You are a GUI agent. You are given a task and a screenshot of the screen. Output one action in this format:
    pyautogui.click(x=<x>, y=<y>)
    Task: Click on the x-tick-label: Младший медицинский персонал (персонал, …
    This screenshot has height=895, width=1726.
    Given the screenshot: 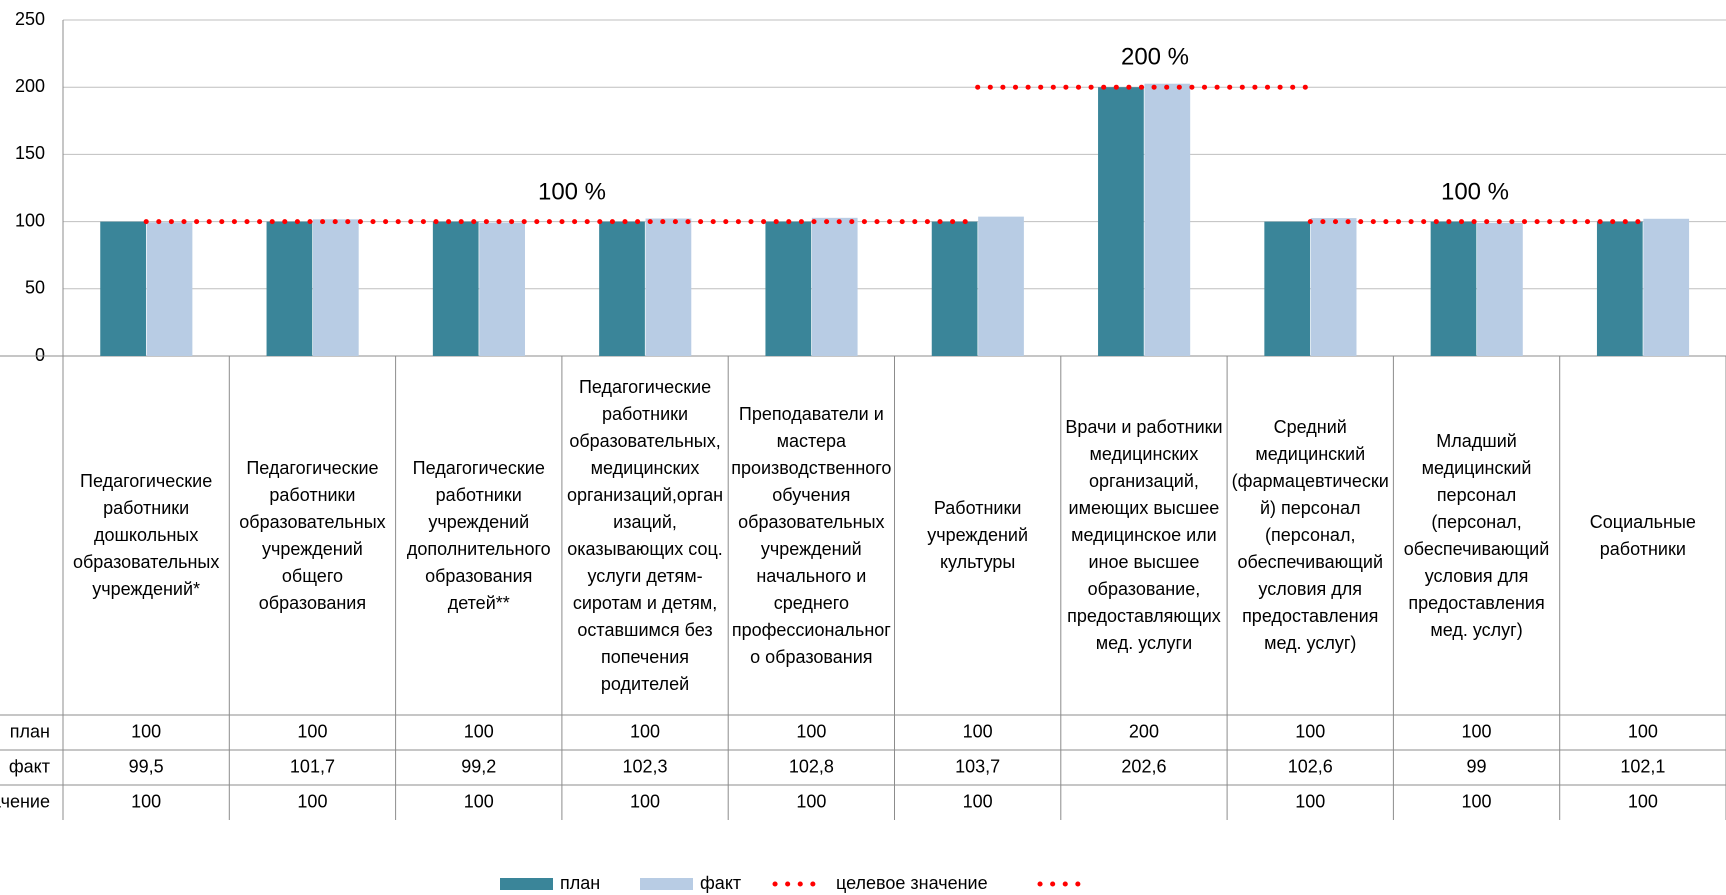 What is the action you would take?
    pyautogui.click(x=1476, y=535)
    